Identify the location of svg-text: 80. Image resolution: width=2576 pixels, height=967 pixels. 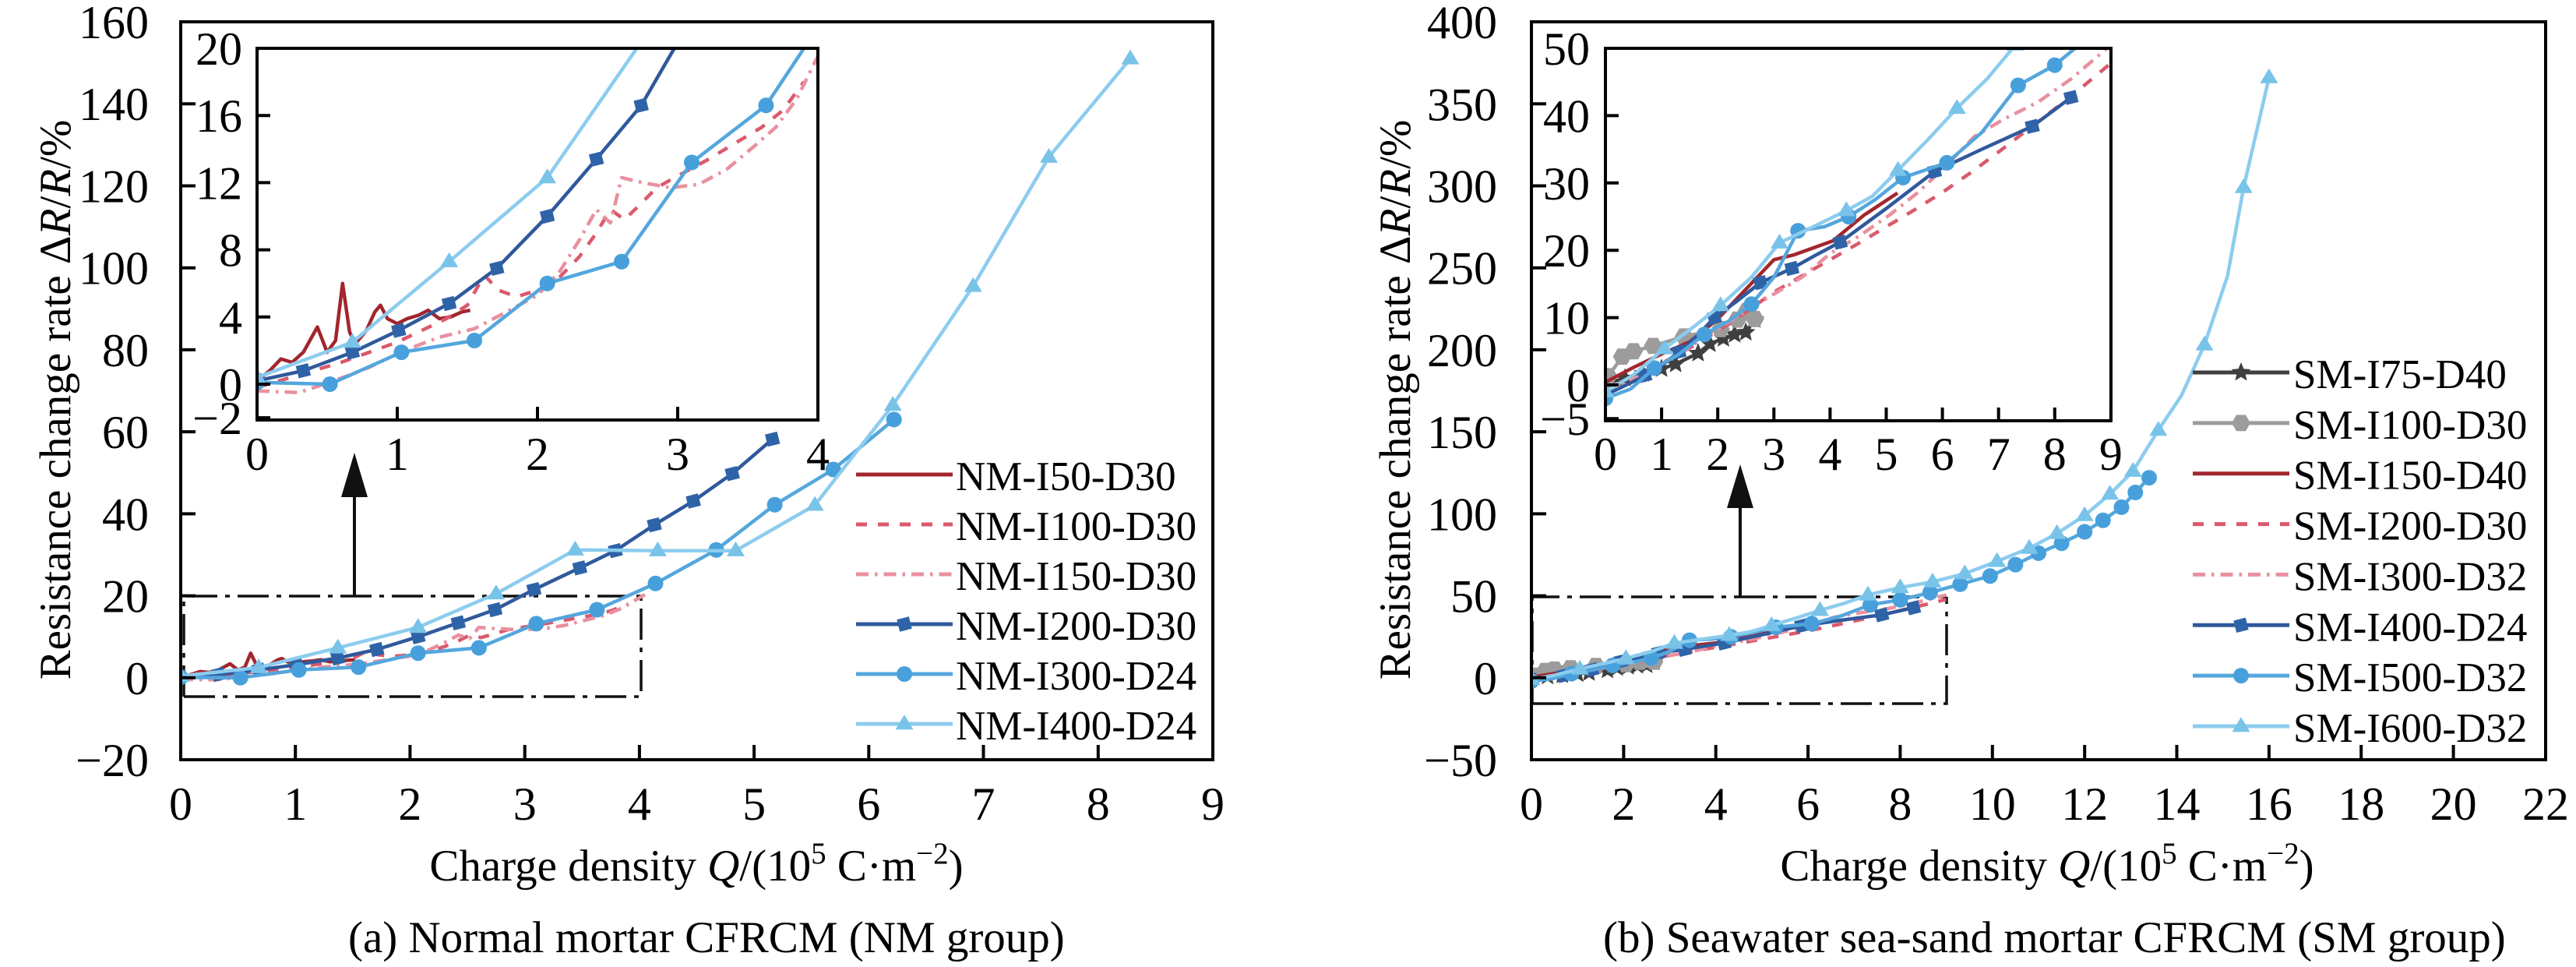
(125, 350).